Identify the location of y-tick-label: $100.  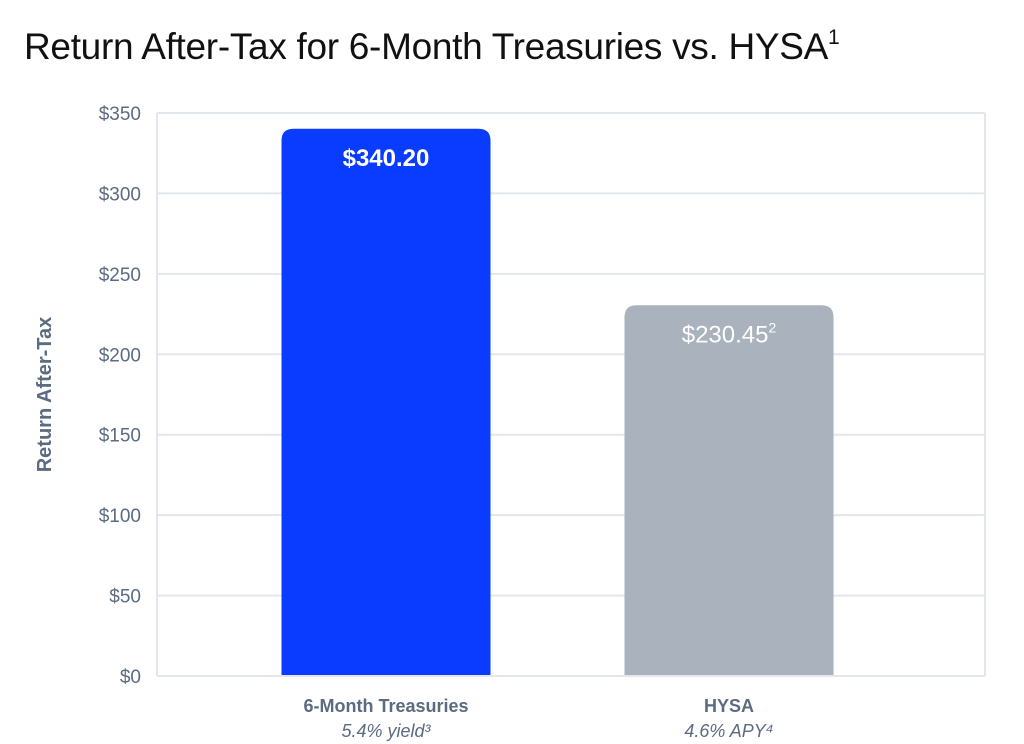
(120, 516).